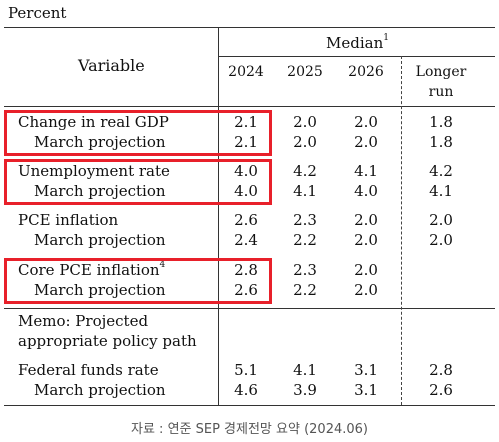 The image size is (499, 442). What do you see at coordinates (249, 106) in the screenshot?
I see `header-bottom-rule` at bounding box center [249, 106].